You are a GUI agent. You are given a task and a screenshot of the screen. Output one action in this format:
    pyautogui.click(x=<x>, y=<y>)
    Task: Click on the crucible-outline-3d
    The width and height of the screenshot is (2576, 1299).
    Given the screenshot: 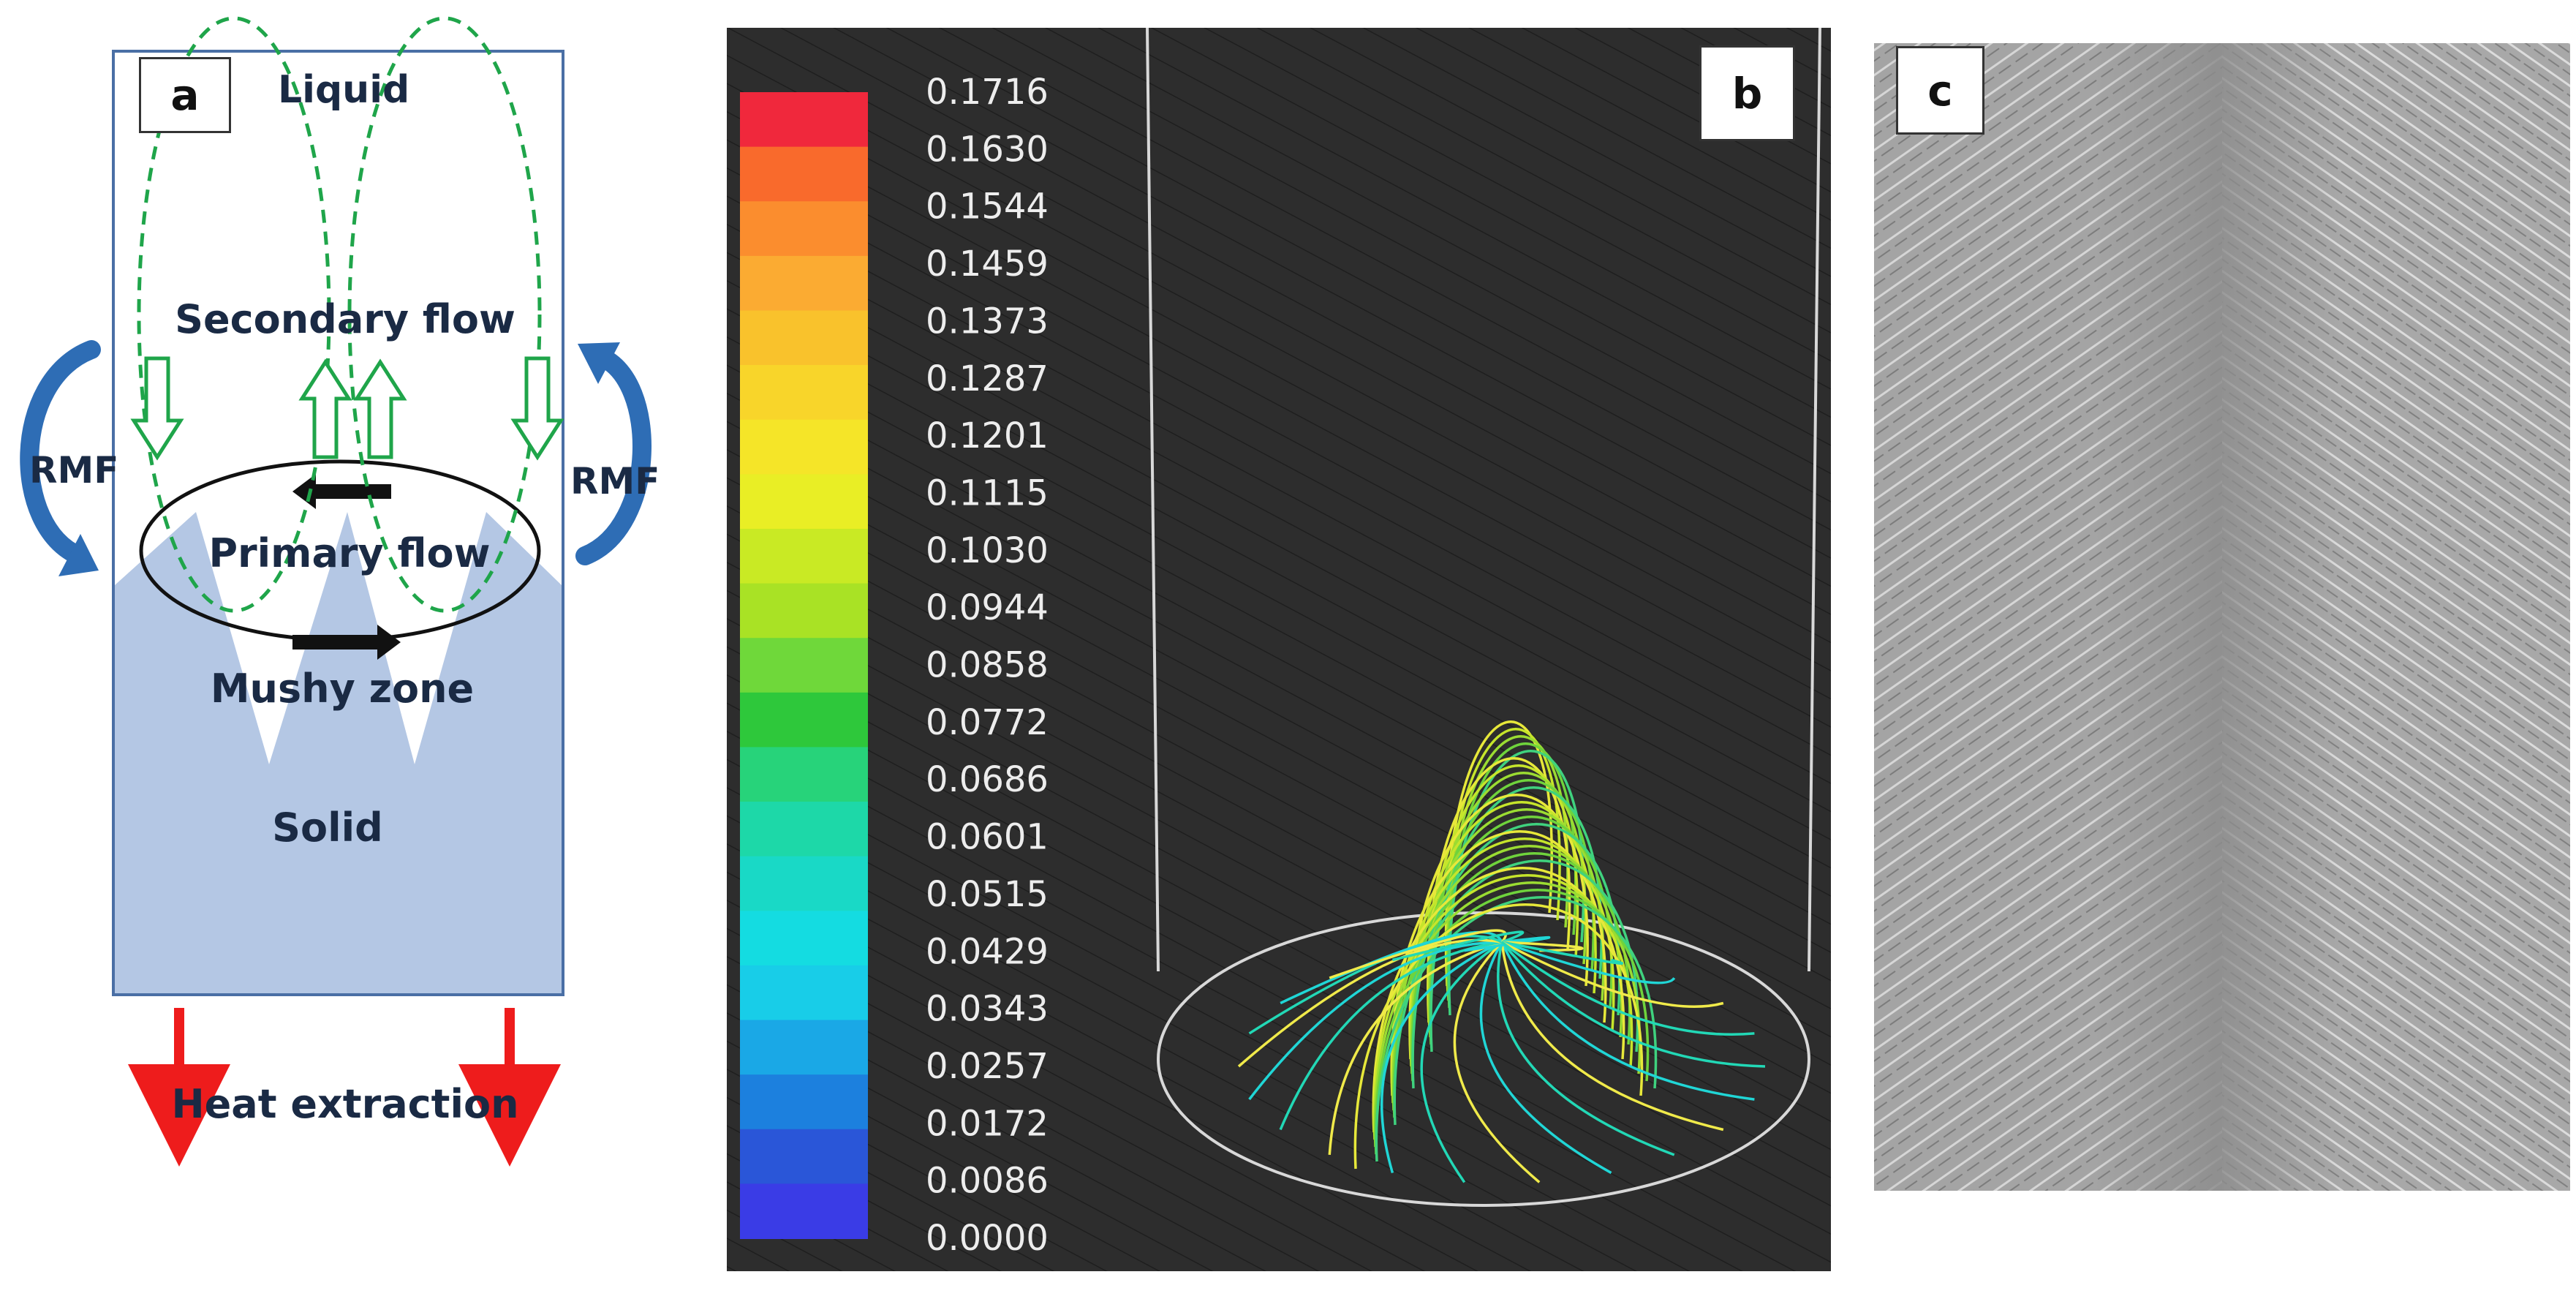 What is the action you would take?
    pyautogui.click(x=1153, y=500)
    